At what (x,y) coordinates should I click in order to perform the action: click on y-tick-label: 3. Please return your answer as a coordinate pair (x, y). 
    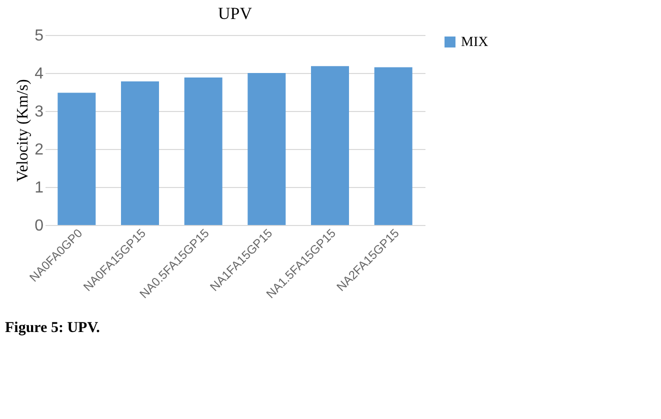
    Looking at the image, I should click on (39, 112).